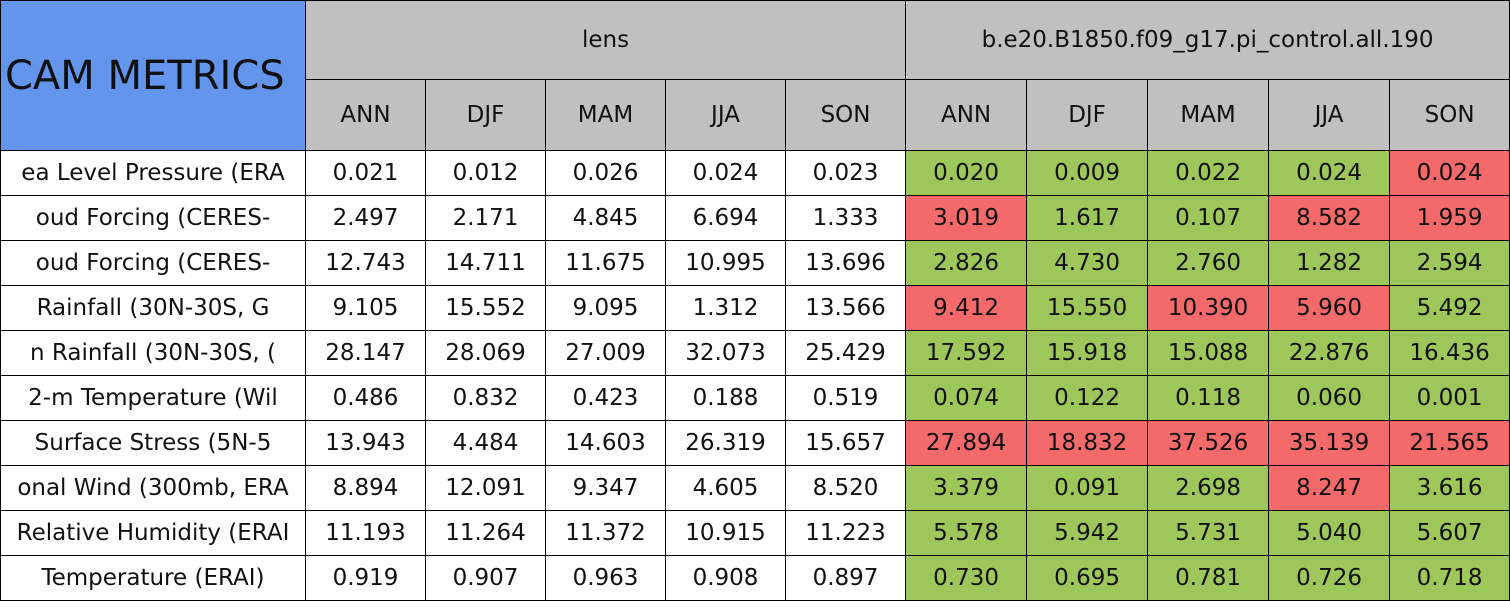 The image size is (1510, 611). What do you see at coordinates (966, 308) in the screenshot?
I see `test-cell: 9.412` at bounding box center [966, 308].